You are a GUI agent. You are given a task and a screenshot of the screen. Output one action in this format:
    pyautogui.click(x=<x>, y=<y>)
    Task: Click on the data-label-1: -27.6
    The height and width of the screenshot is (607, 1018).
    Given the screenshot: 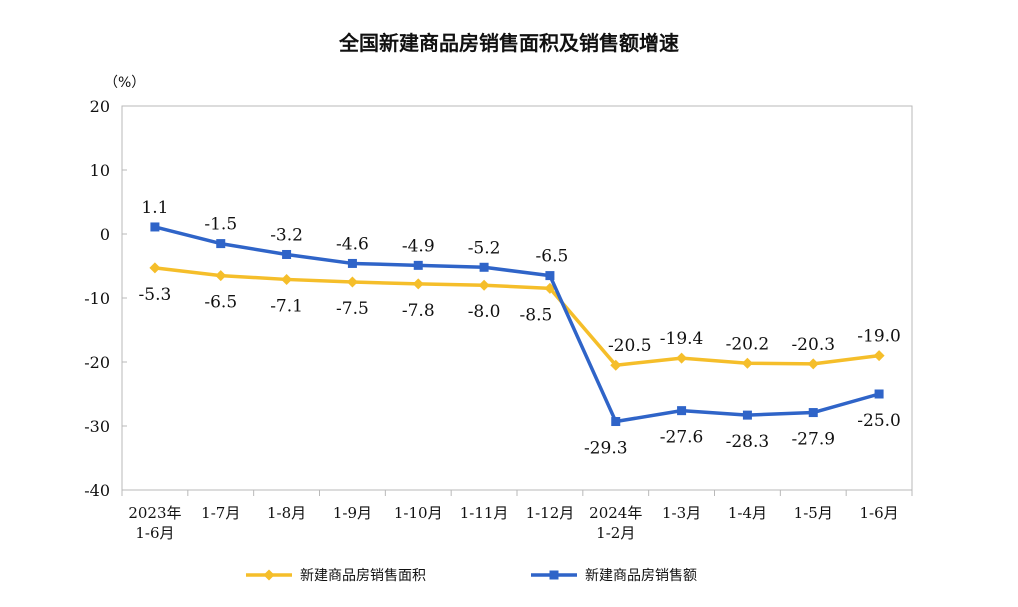 What is the action you would take?
    pyautogui.click(x=682, y=438)
    